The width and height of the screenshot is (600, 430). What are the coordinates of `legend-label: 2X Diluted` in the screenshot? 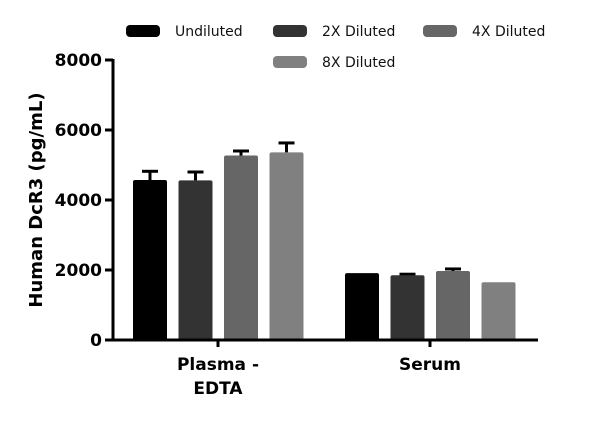 It's located at (358, 32).